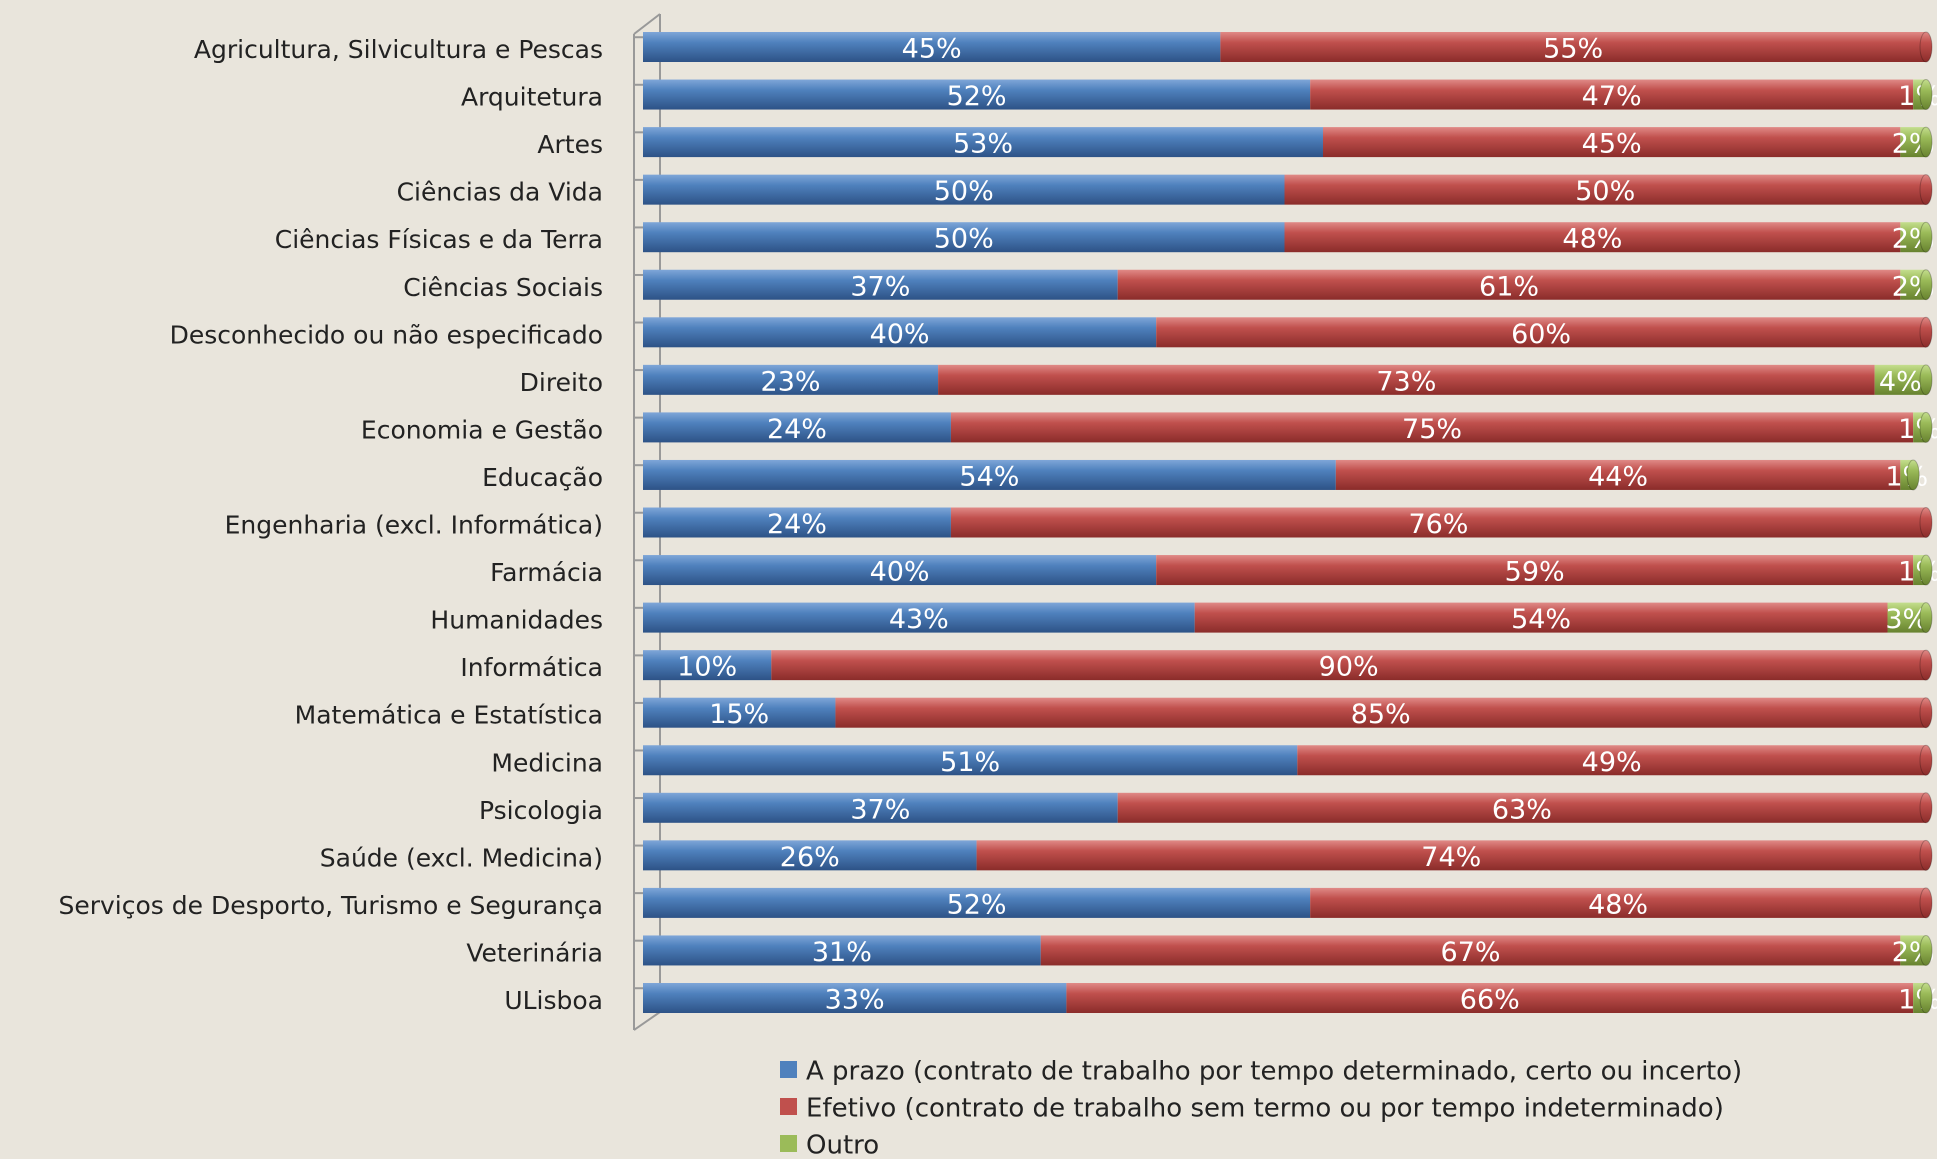 This screenshot has height=1159, width=1937. I want to click on value-label: 33%, so click(855, 1000).